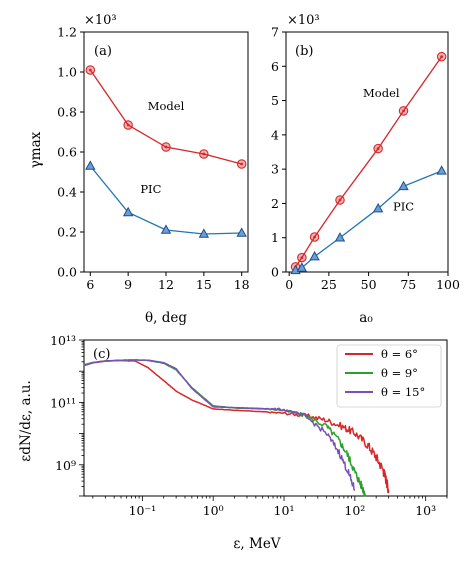 The image size is (474, 565). I want to click on panel-b-xtick-label-4: 100, so click(448, 284).